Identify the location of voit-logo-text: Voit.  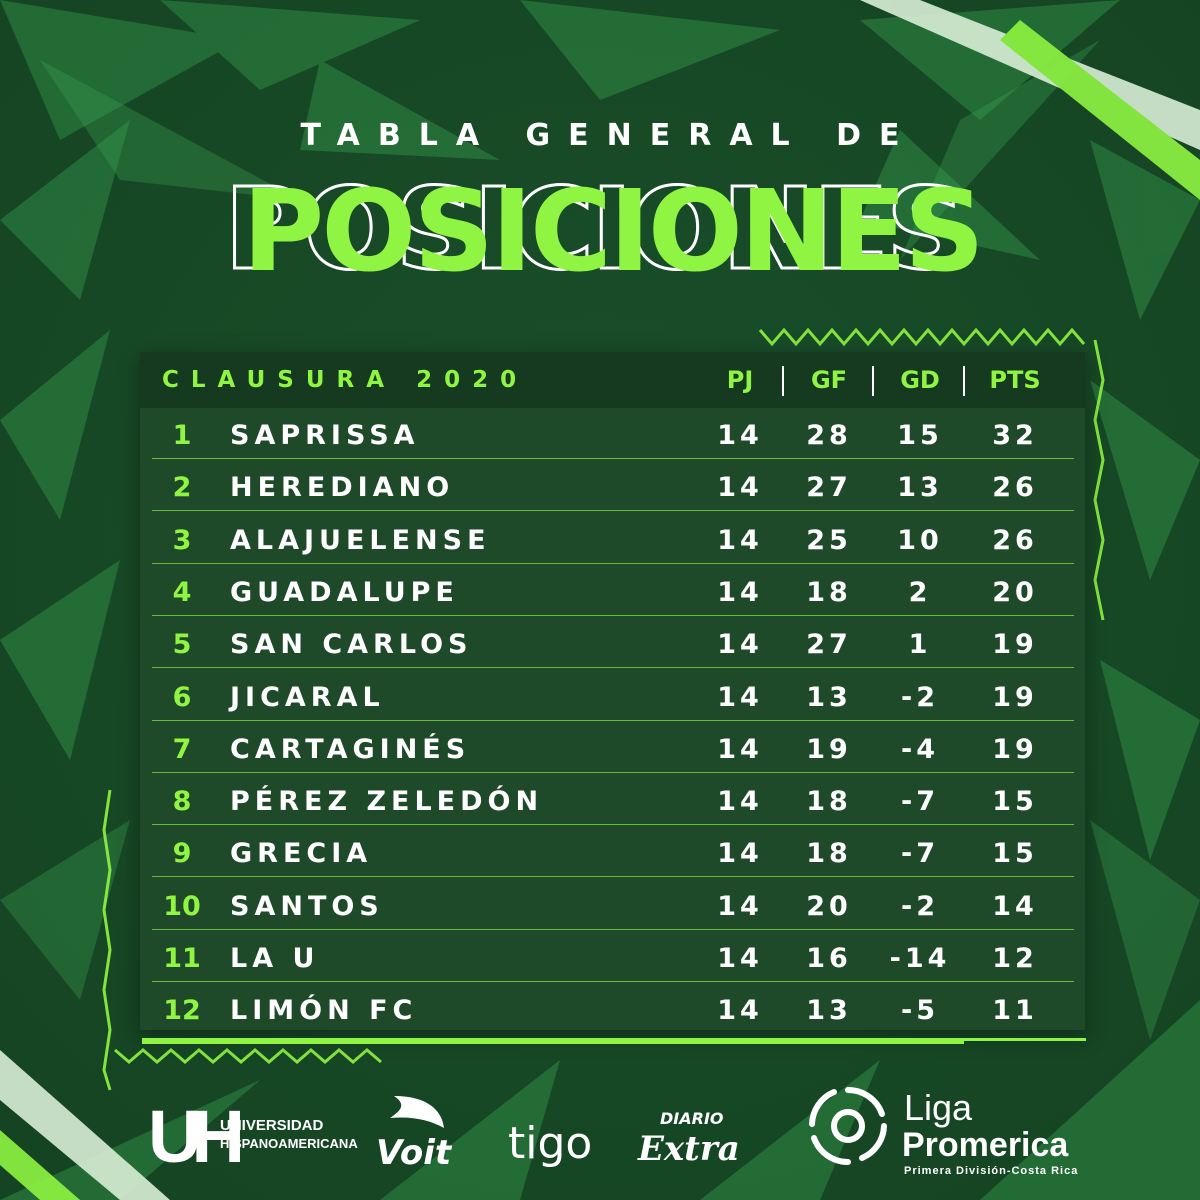
(414, 1152).